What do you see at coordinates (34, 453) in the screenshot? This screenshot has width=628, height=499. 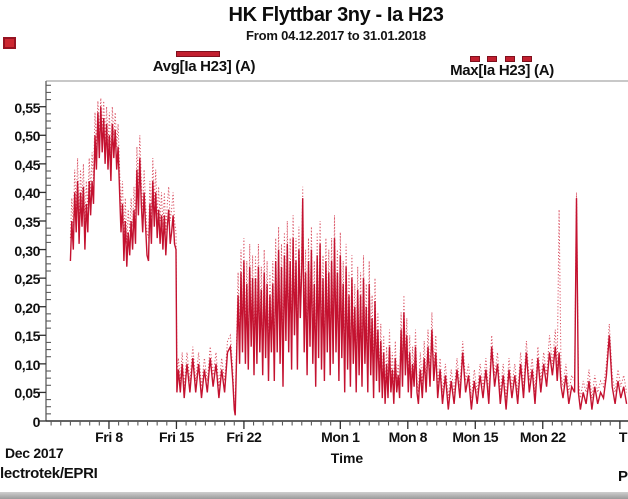 I see `month-label: Dec 2017` at bounding box center [34, 453].